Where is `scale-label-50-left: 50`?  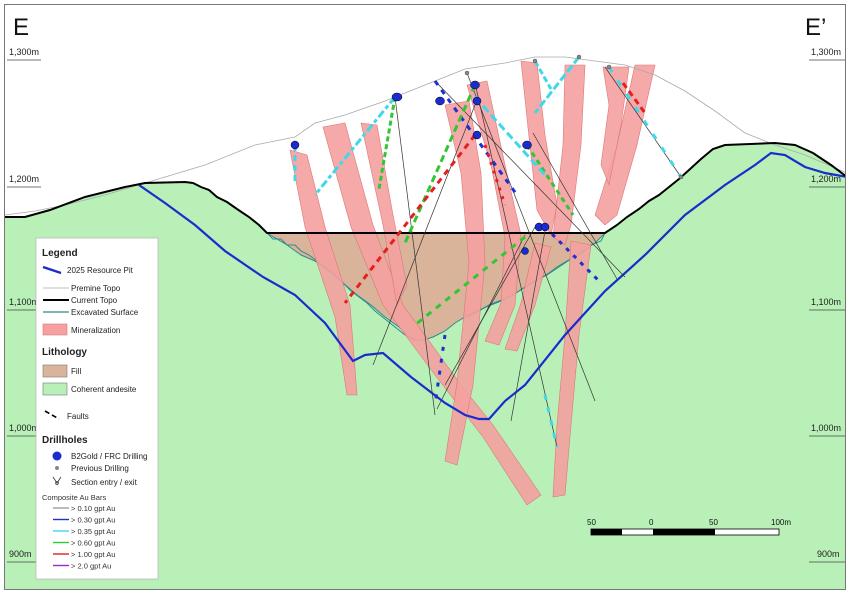
scale-label-50-left: 50 is located at coordinates (591, 522).